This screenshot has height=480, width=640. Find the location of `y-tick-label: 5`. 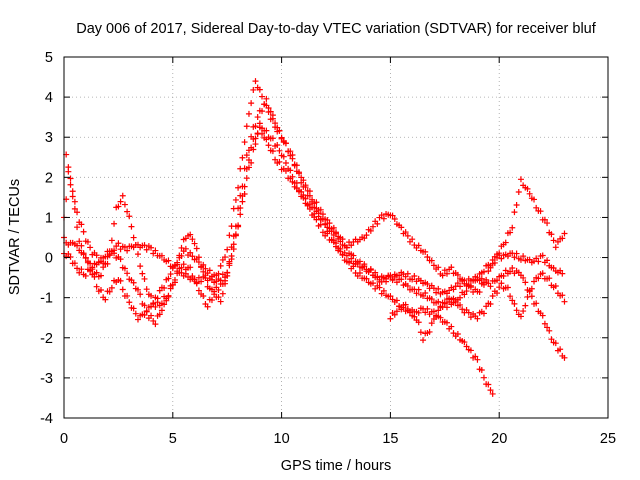

y-tick-label: 5 is located at coordinates (49, 58).